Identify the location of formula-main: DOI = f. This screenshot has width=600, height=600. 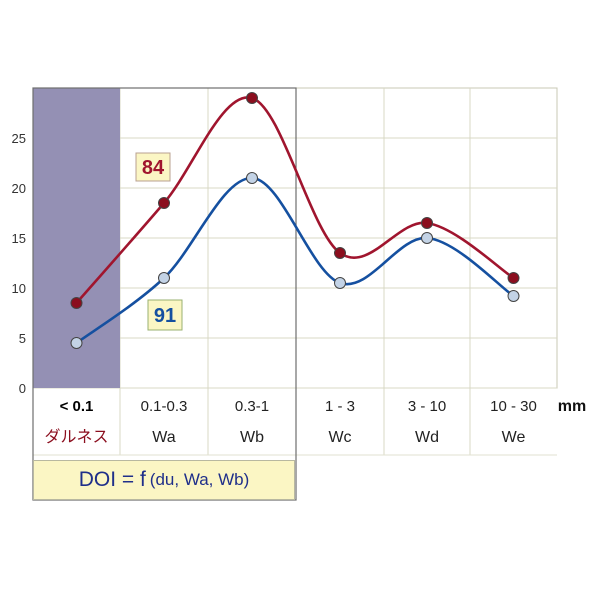
(112, 479).